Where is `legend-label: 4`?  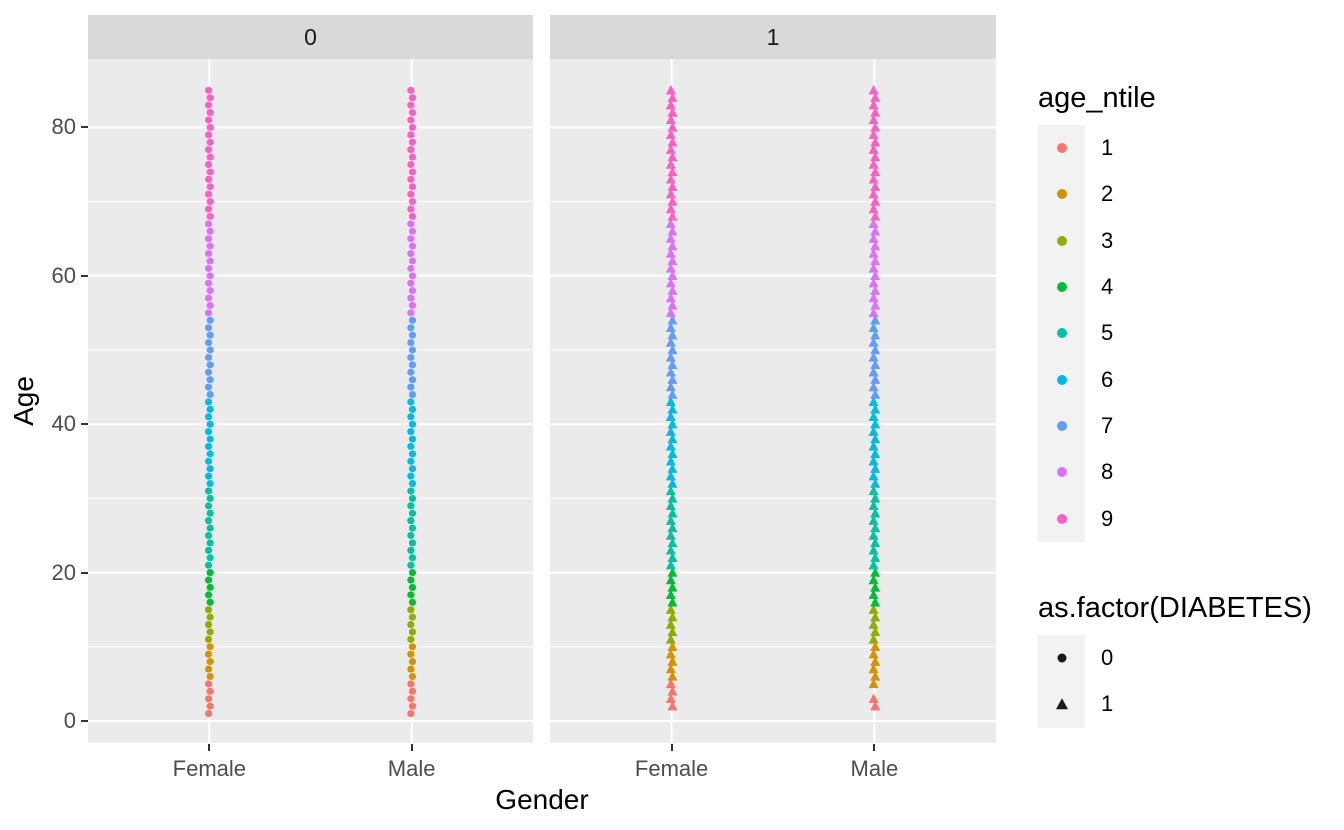
legend-label: 4 is located at coordinates (1107, 287).